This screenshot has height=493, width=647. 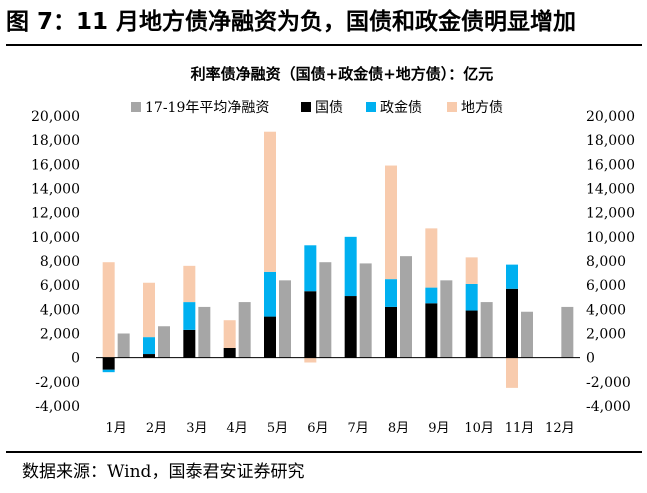 I want to click on y-tick-label-left: 6,000, so click(x=60, y=286).